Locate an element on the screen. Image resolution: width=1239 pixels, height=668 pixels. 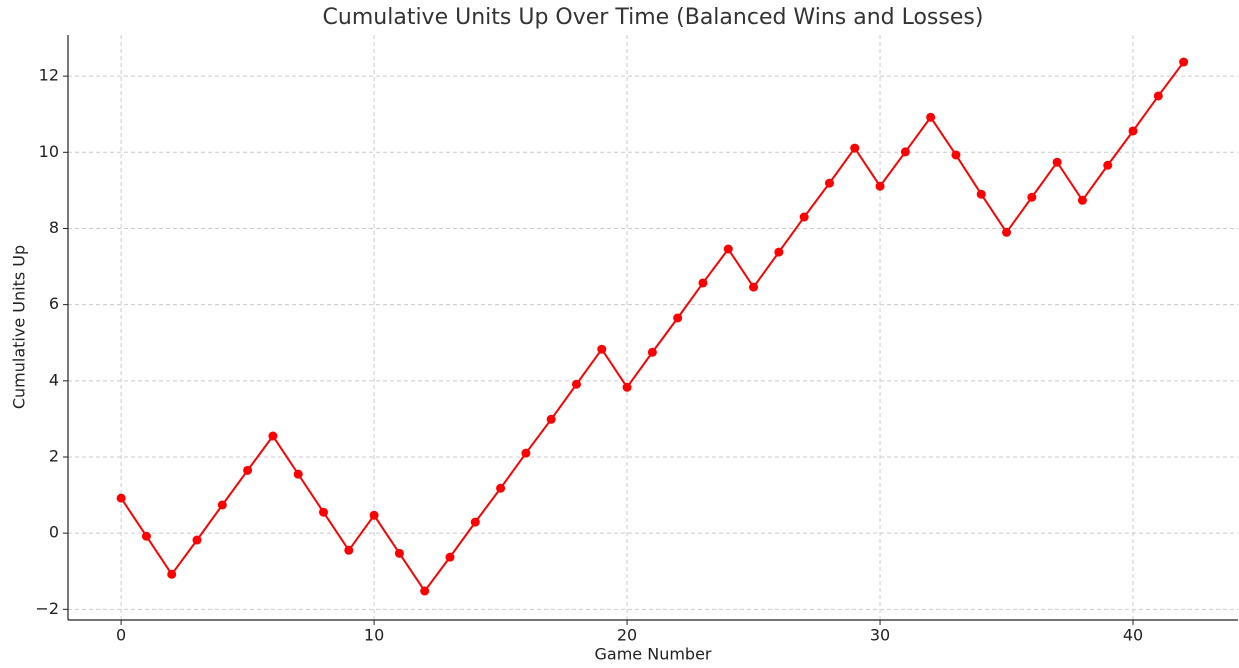
x-tick-label: 10 is located at coordinates (374, 635).